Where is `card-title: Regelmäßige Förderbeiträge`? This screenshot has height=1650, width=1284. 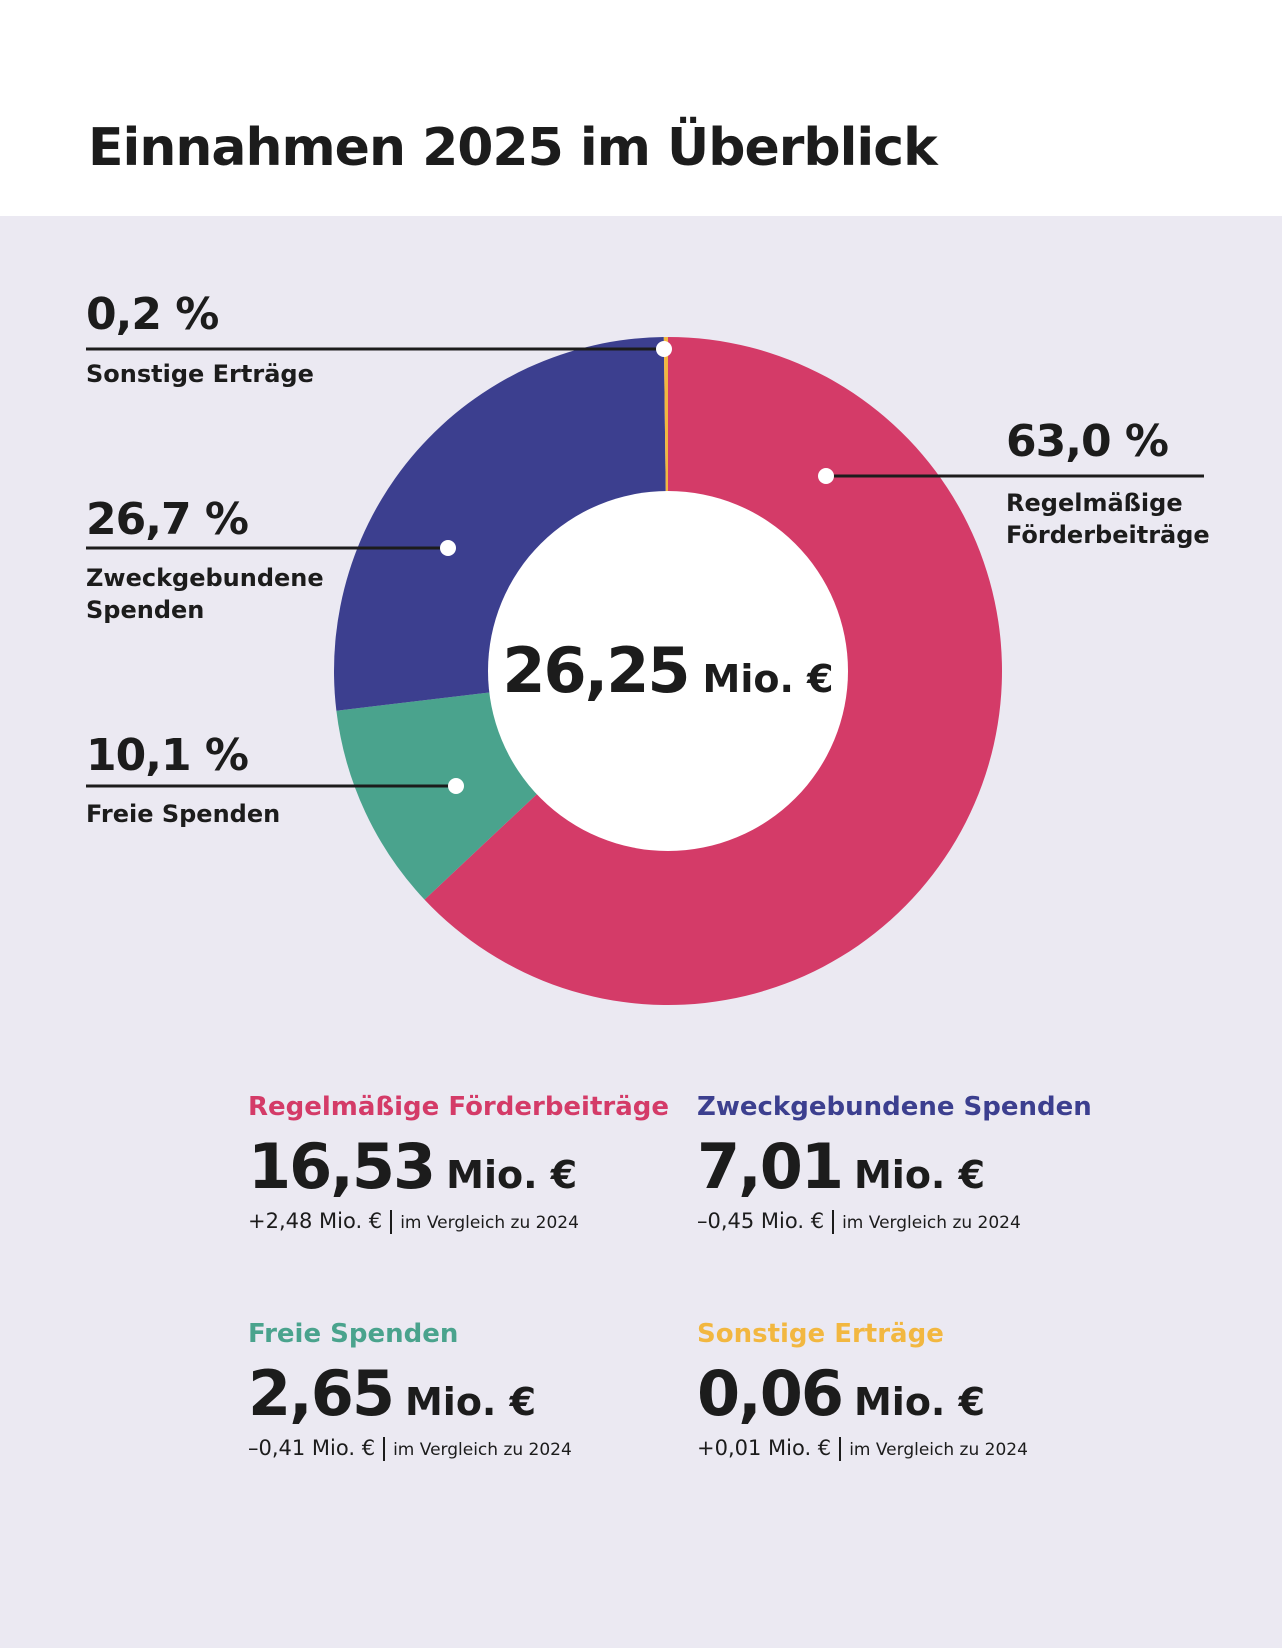 card-title: Regelmäßige Förderbeiträge is located at coordinates (459, 1107).